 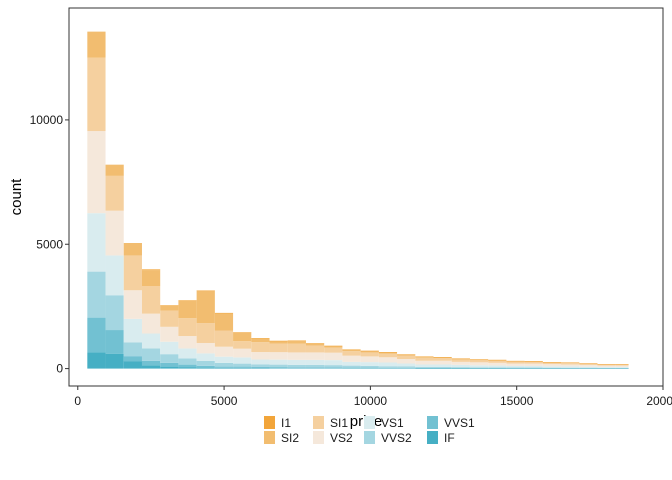 I want to click on y-tick-label: 5000, so click(x=49, y=244).